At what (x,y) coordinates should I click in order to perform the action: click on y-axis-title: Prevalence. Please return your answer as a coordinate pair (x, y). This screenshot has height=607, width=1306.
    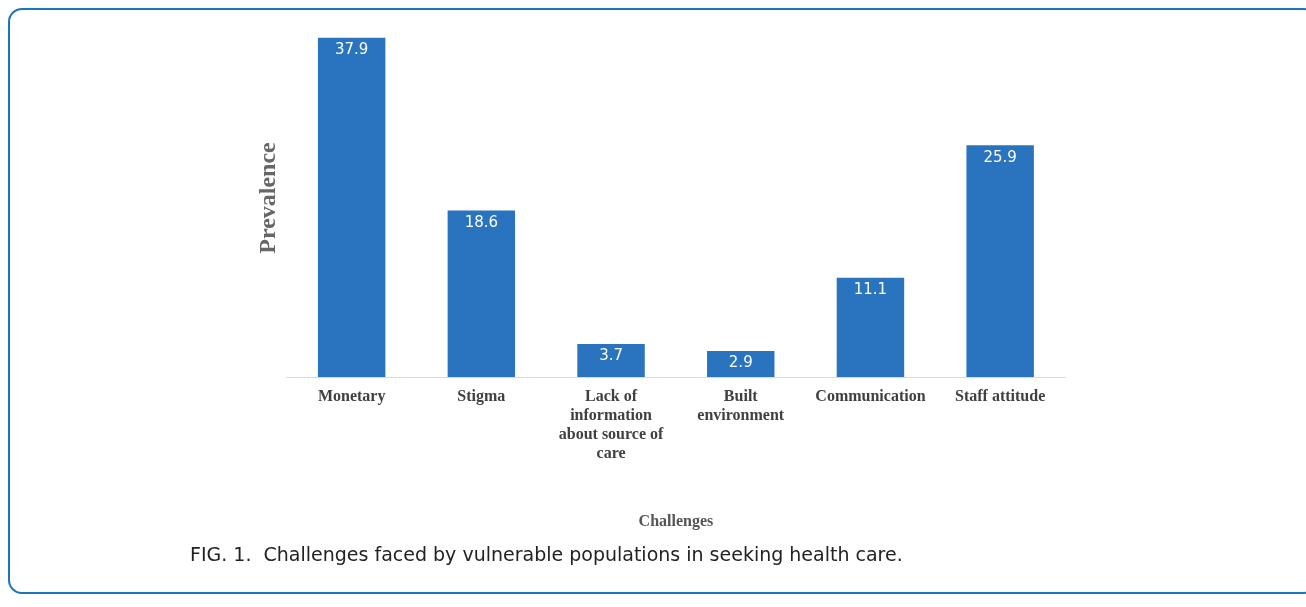
    Looking at the image, I should click on (266, 197).